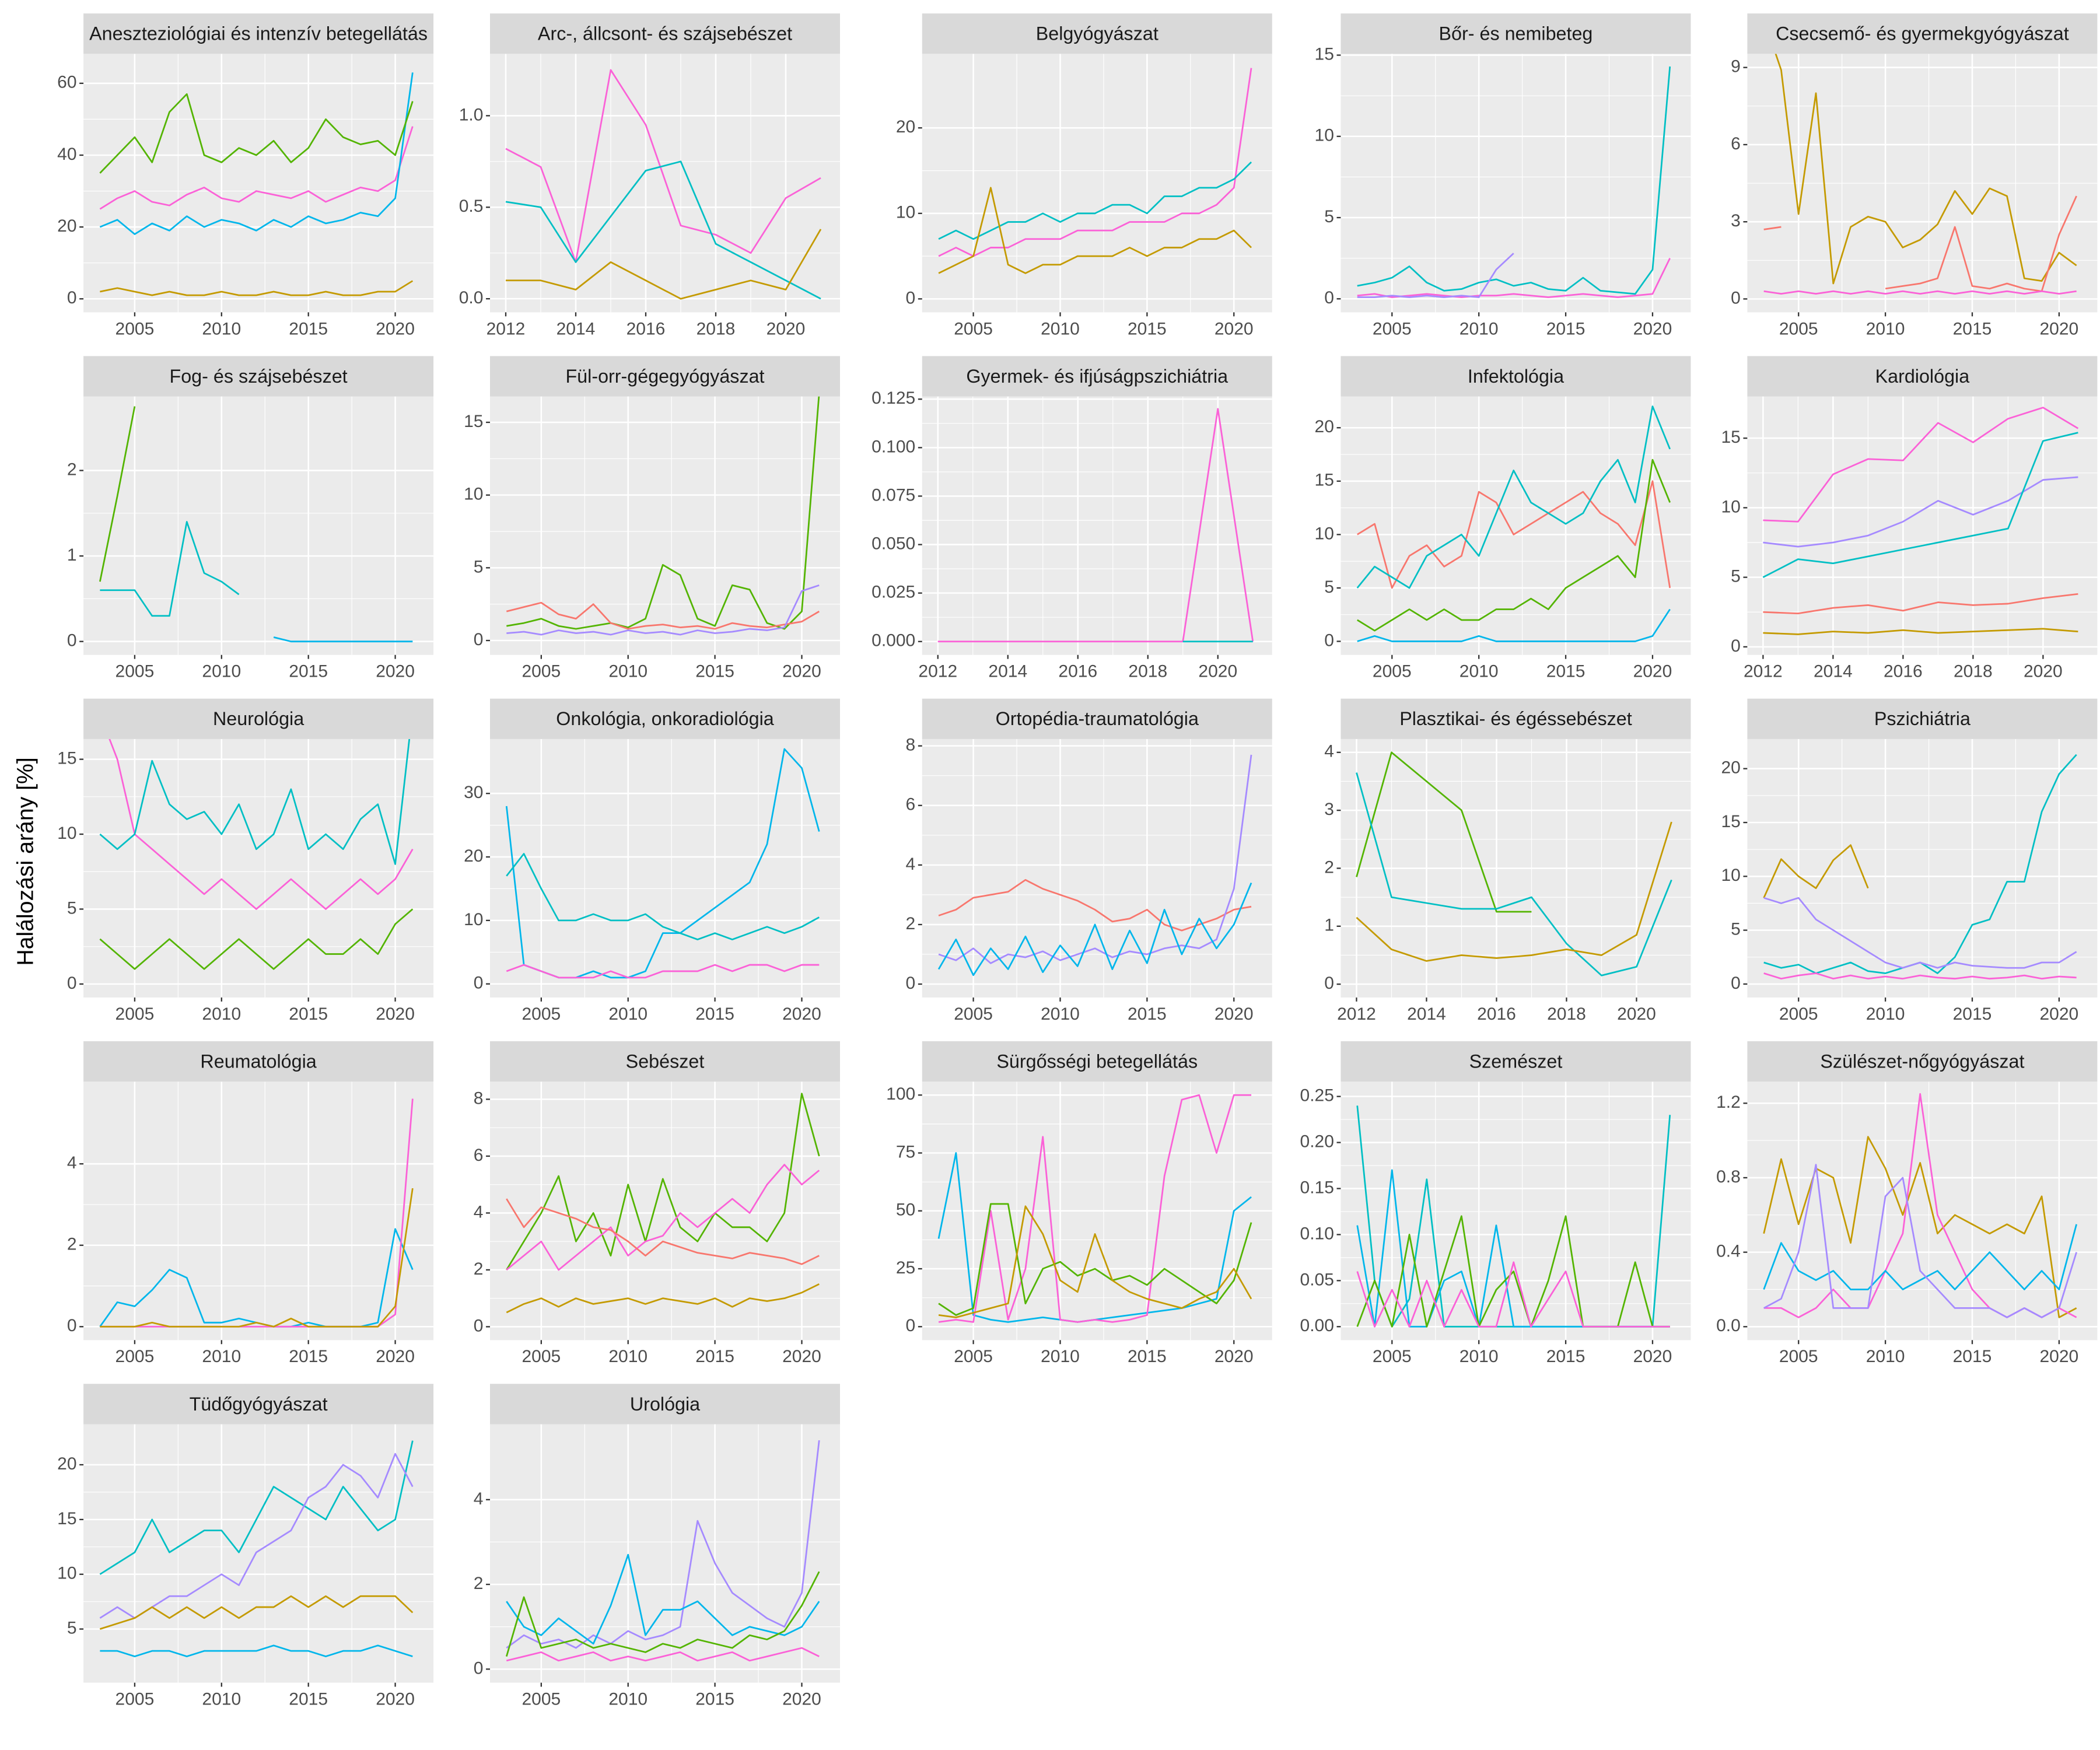 The height and width of the screenshot is (1750, 2100). What do you see at coordinates (471, 206) in the screenshot?
I see `y-tick-label: 0.5` at bounding box center [471, 206].